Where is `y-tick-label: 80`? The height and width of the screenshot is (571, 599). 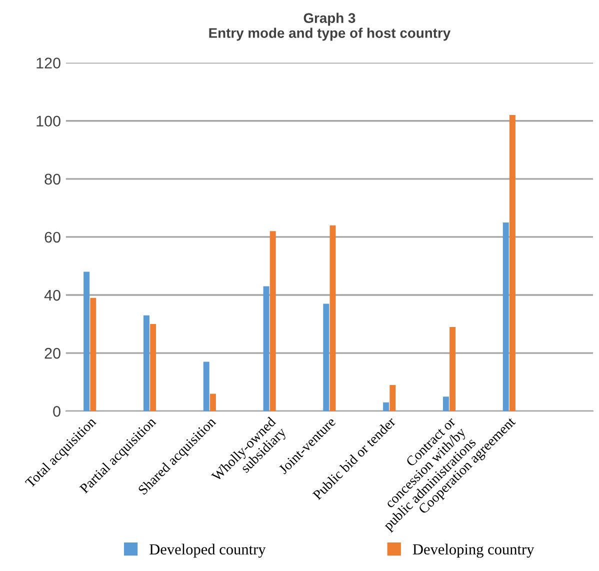
y-tick-label: 80 is located at coordinates (52, 179).